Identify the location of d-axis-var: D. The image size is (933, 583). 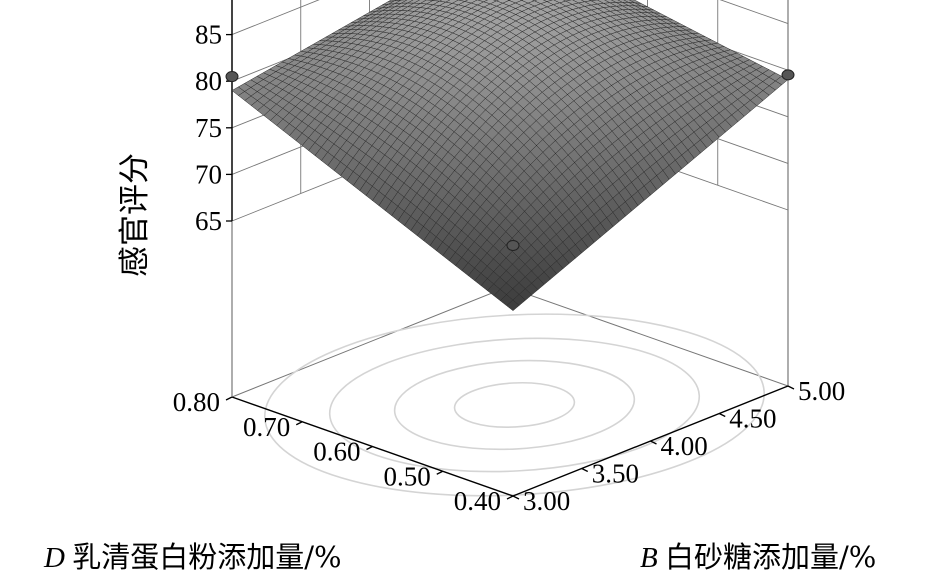
(57, 558).